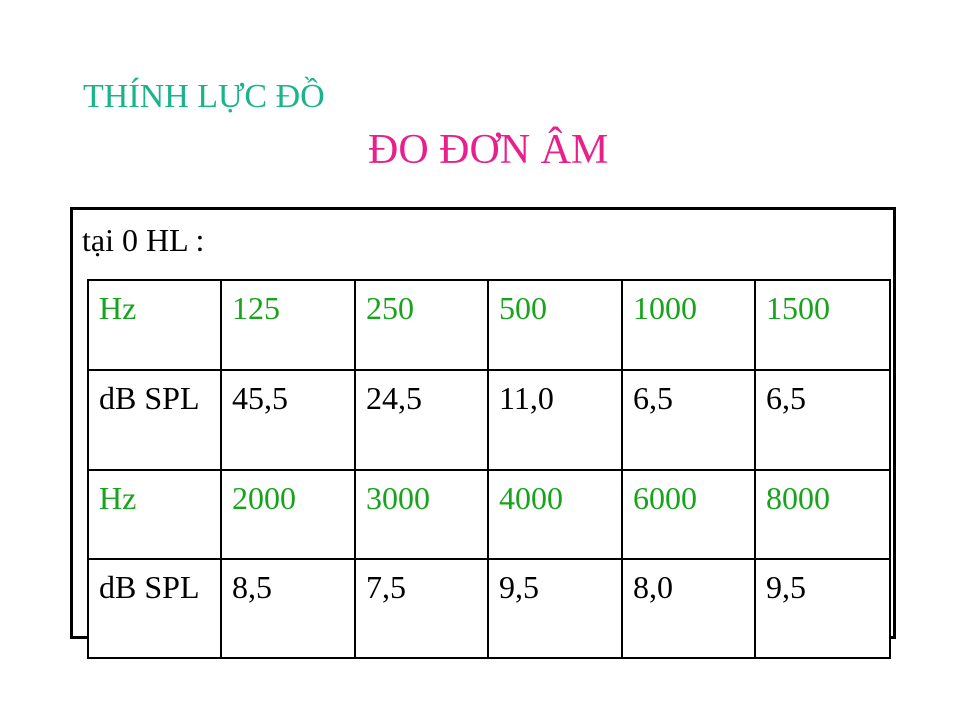 This screenshot has height=720, width=960. Describe the element at coordinates (204, 96) in the screenshot. I see `page-title: THÍNH LỰC ĐỒ` at that location.